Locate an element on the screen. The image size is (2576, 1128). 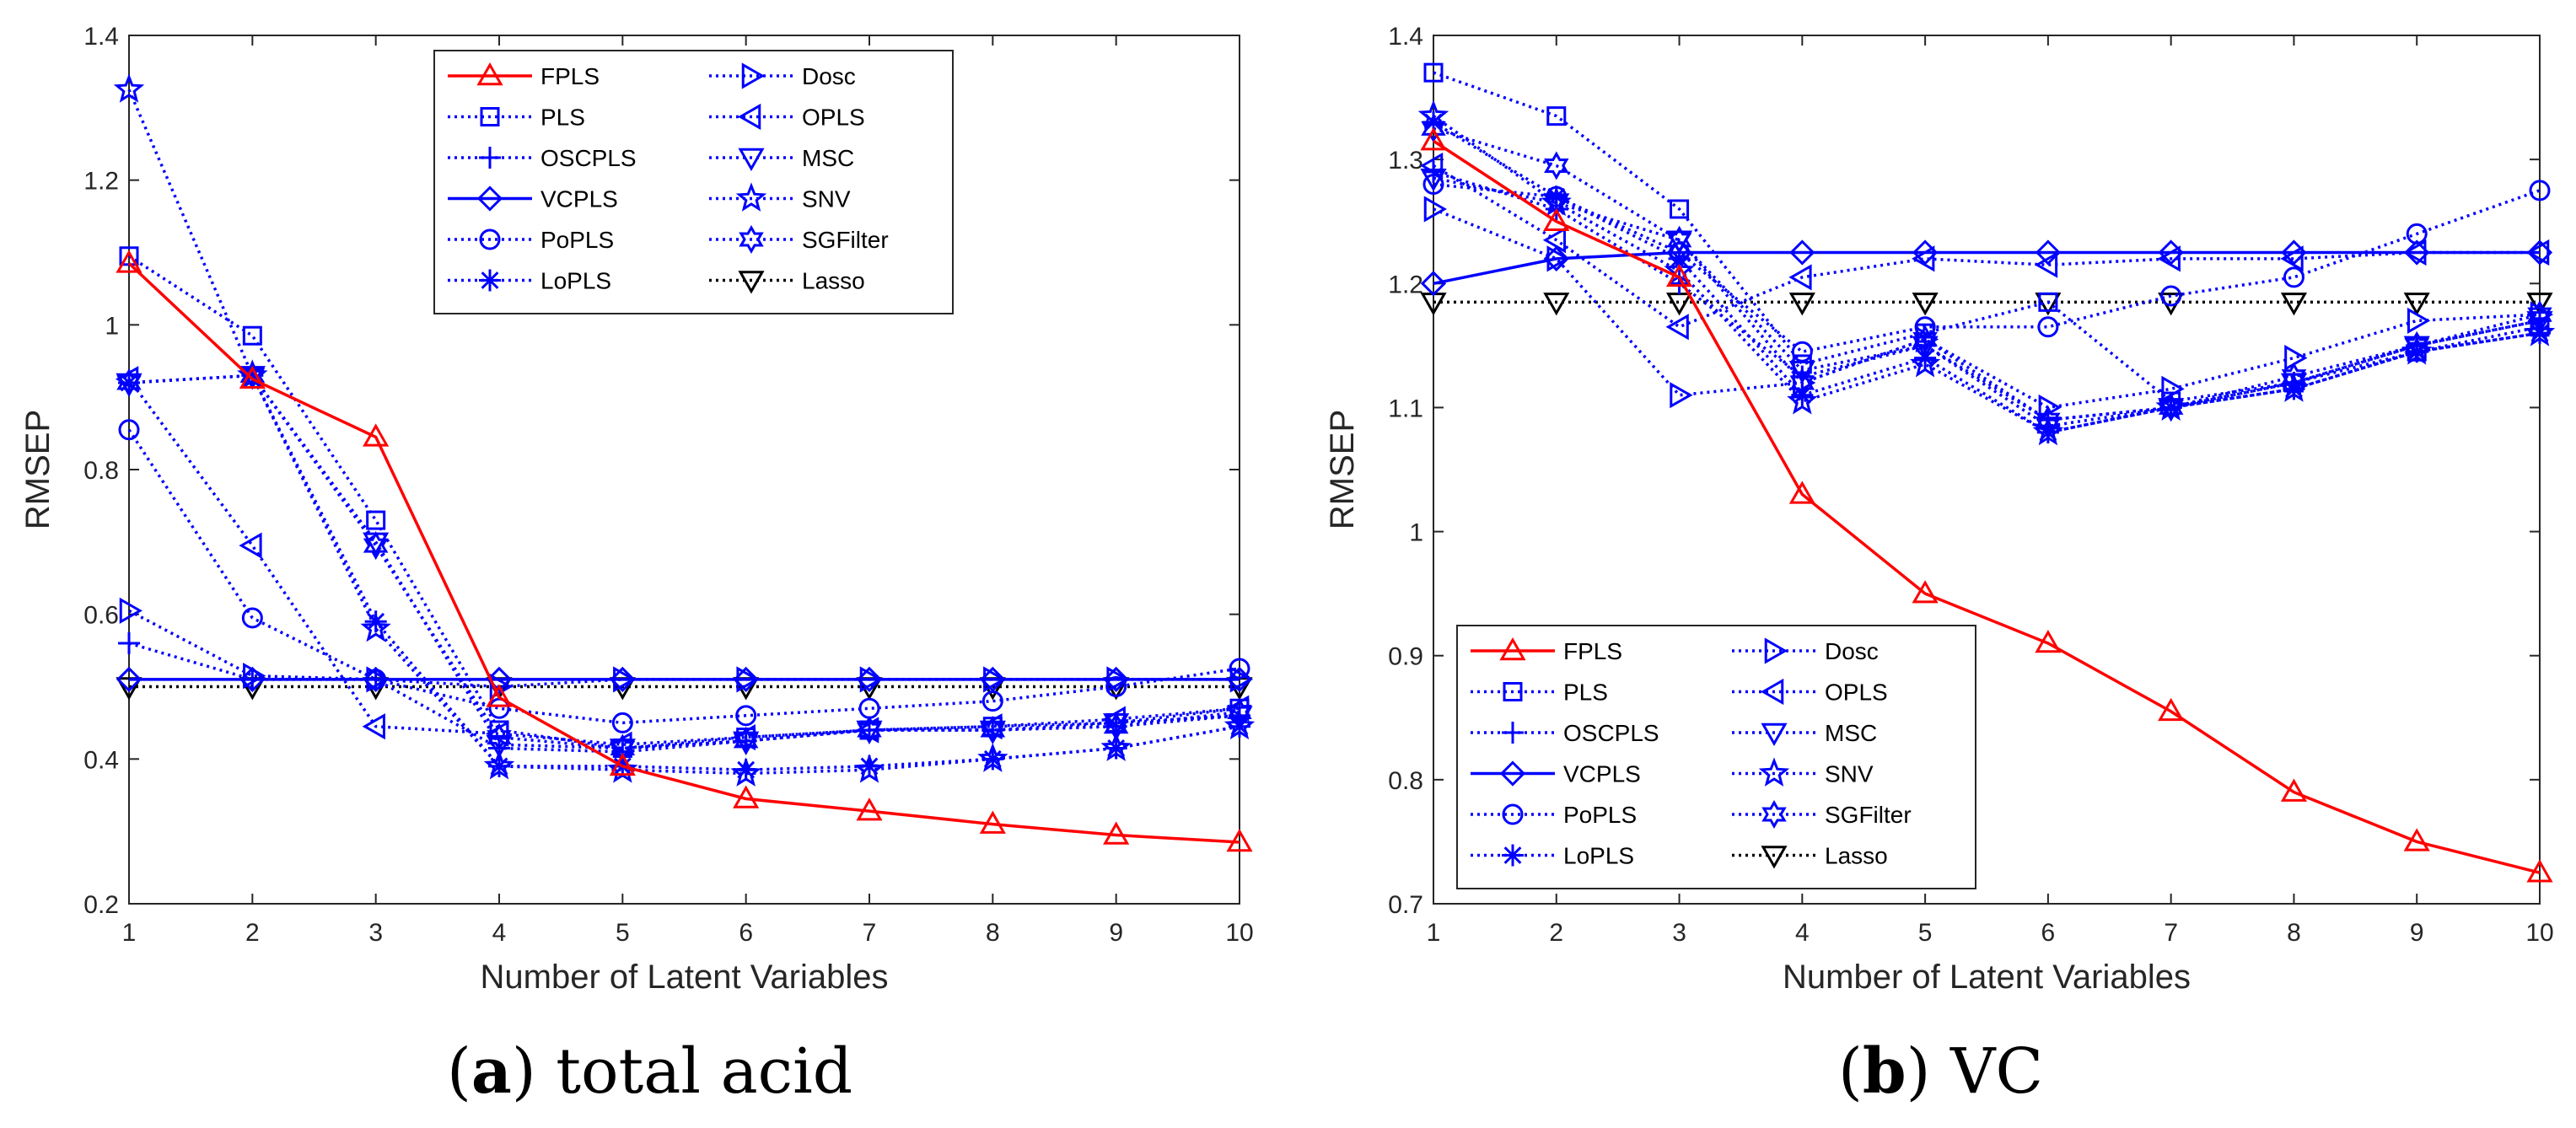
panel-b-x-tick-label: 10 is located at coordinates (2539, 933).